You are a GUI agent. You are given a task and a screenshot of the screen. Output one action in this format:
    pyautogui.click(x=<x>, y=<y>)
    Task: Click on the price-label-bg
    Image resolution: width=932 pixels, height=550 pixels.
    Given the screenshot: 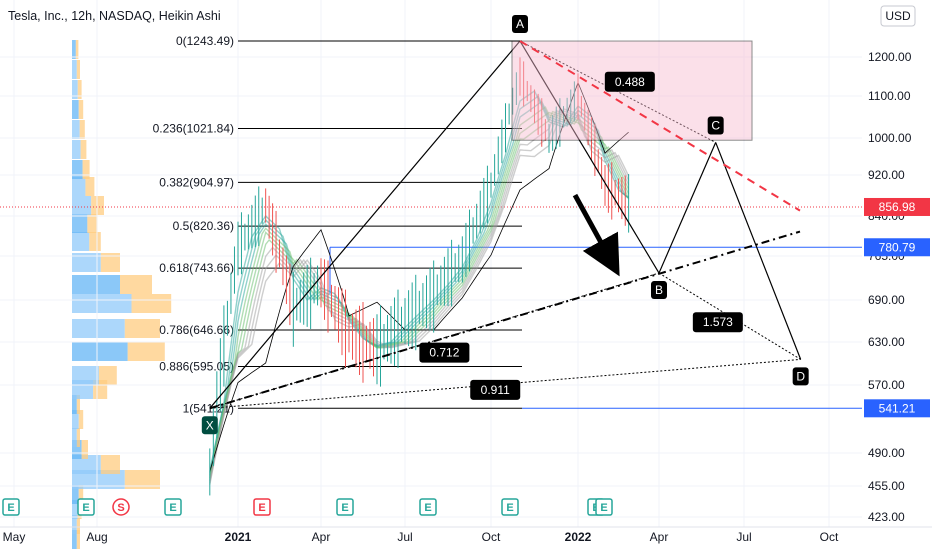 What is the action you would take?
    pyautogui.click(x=897, y=206)
    